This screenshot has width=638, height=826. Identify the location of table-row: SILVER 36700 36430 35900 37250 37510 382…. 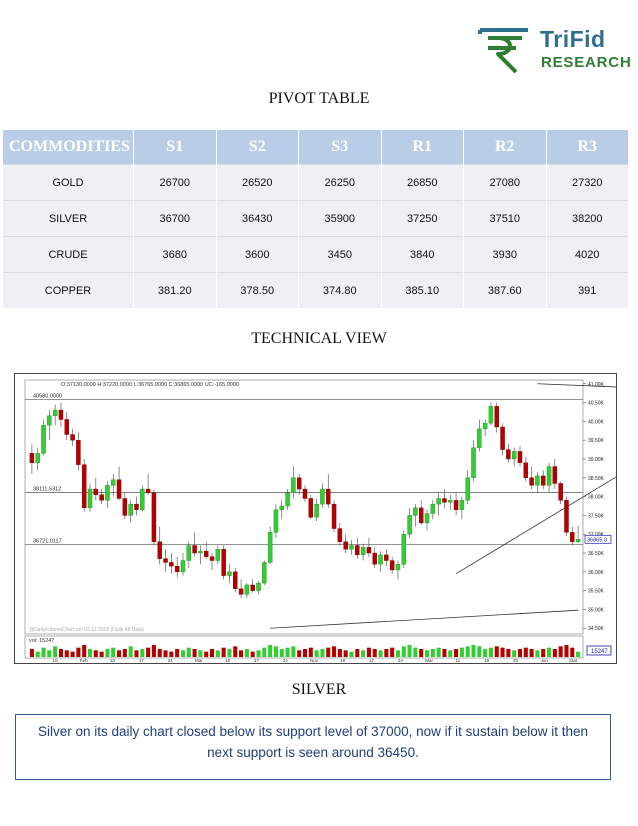
(316, 218).